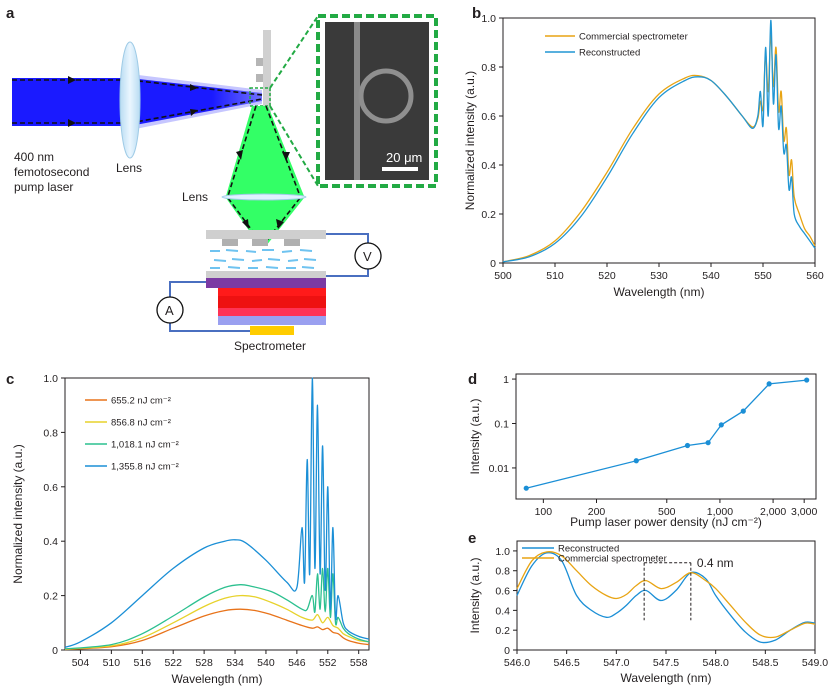 This screenshot has height=694, width=834. I want to click on x-tick-label-b-3: 530, so click(659, 276).